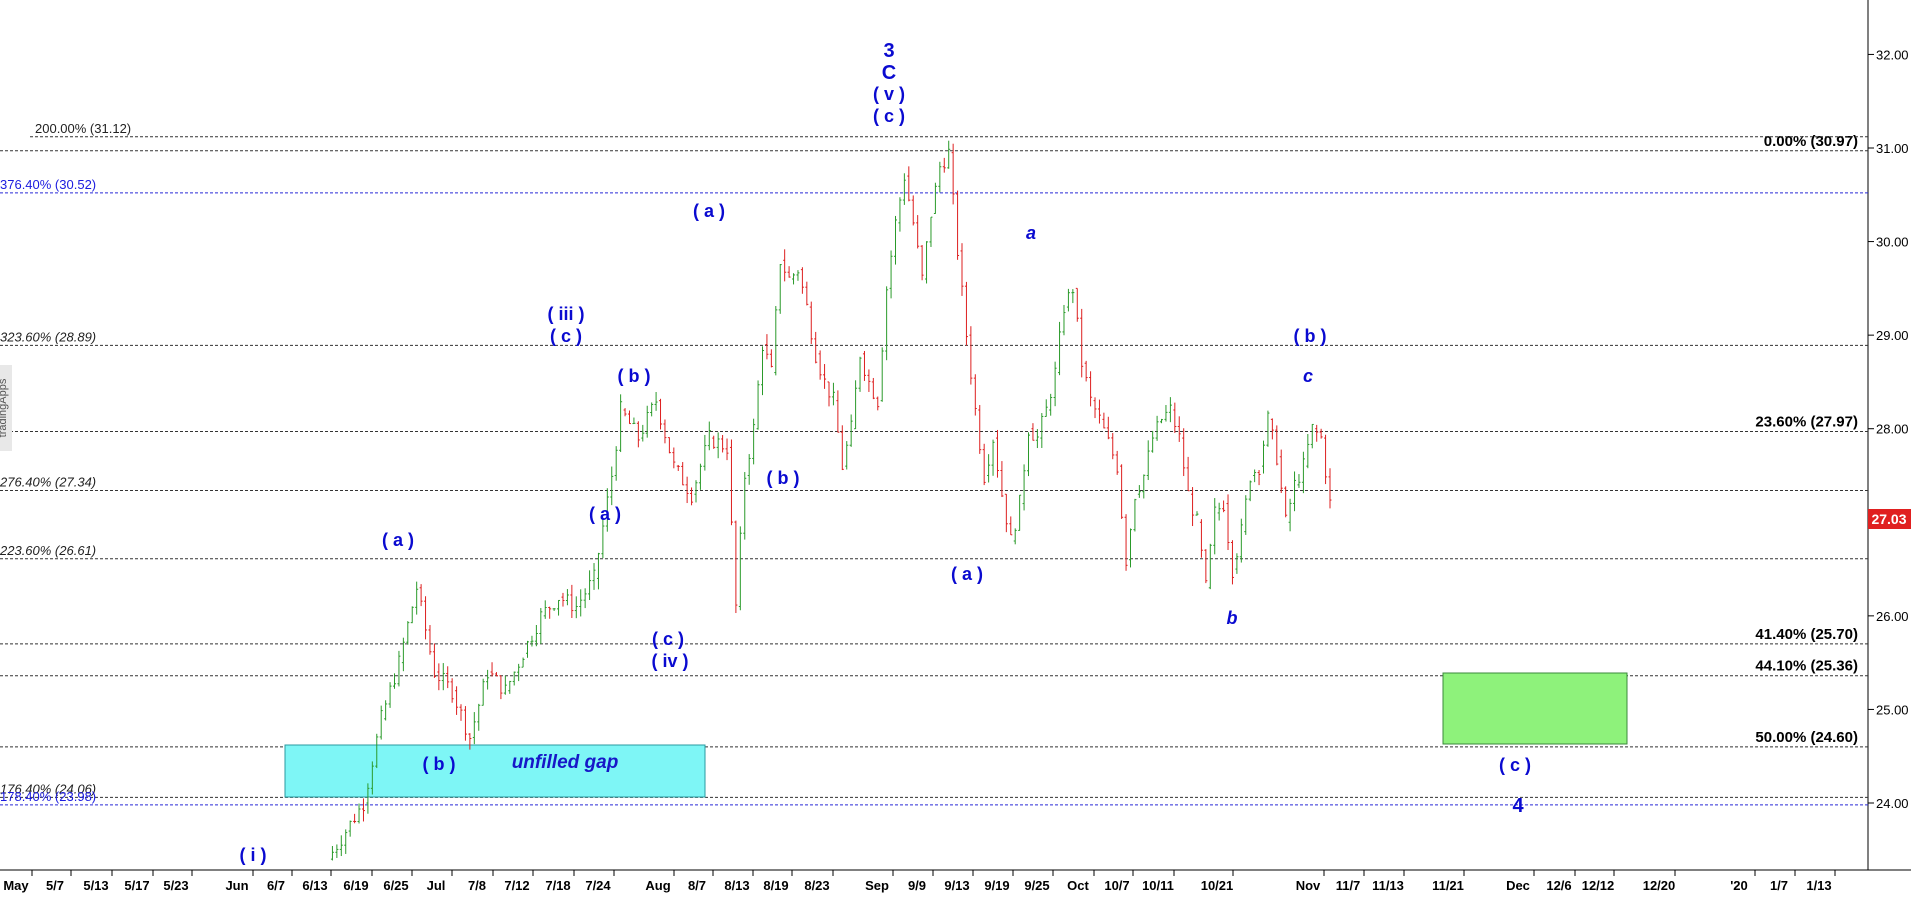 This screenshot has height=897, width=1911. I want to click on x-tick-label: Jul, so click(436, 885).